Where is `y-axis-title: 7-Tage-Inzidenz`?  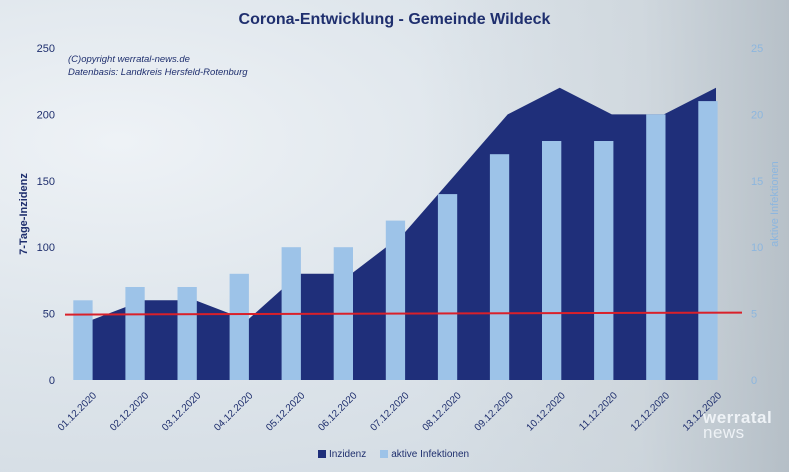 y-axis-title: 7-Tage-Inzidenz is located at coordinates (24, 214).